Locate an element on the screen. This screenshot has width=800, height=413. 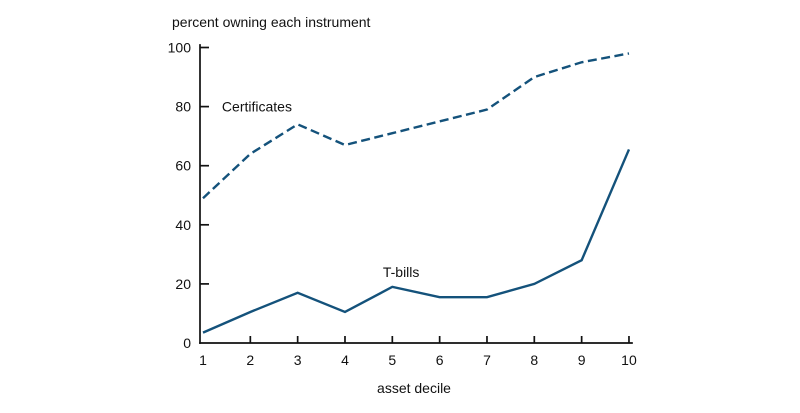
x-tick-label: 5 is located at coordinates (392, 360).